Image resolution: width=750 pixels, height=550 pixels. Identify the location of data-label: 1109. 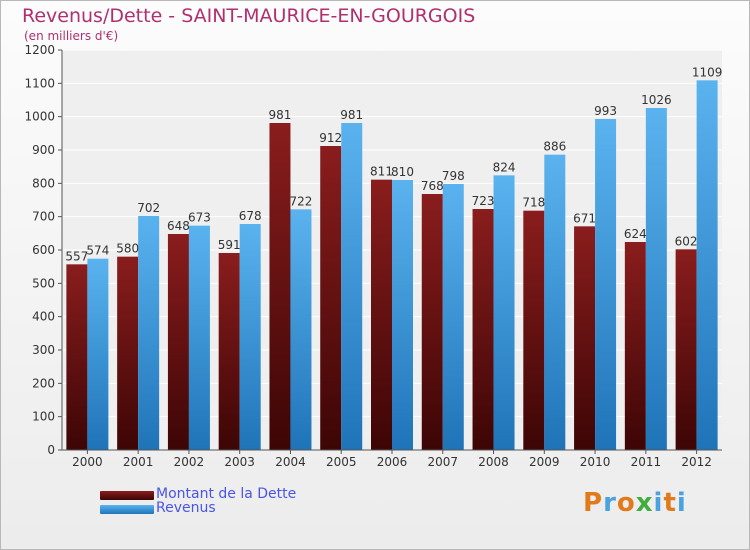
(707, 72).